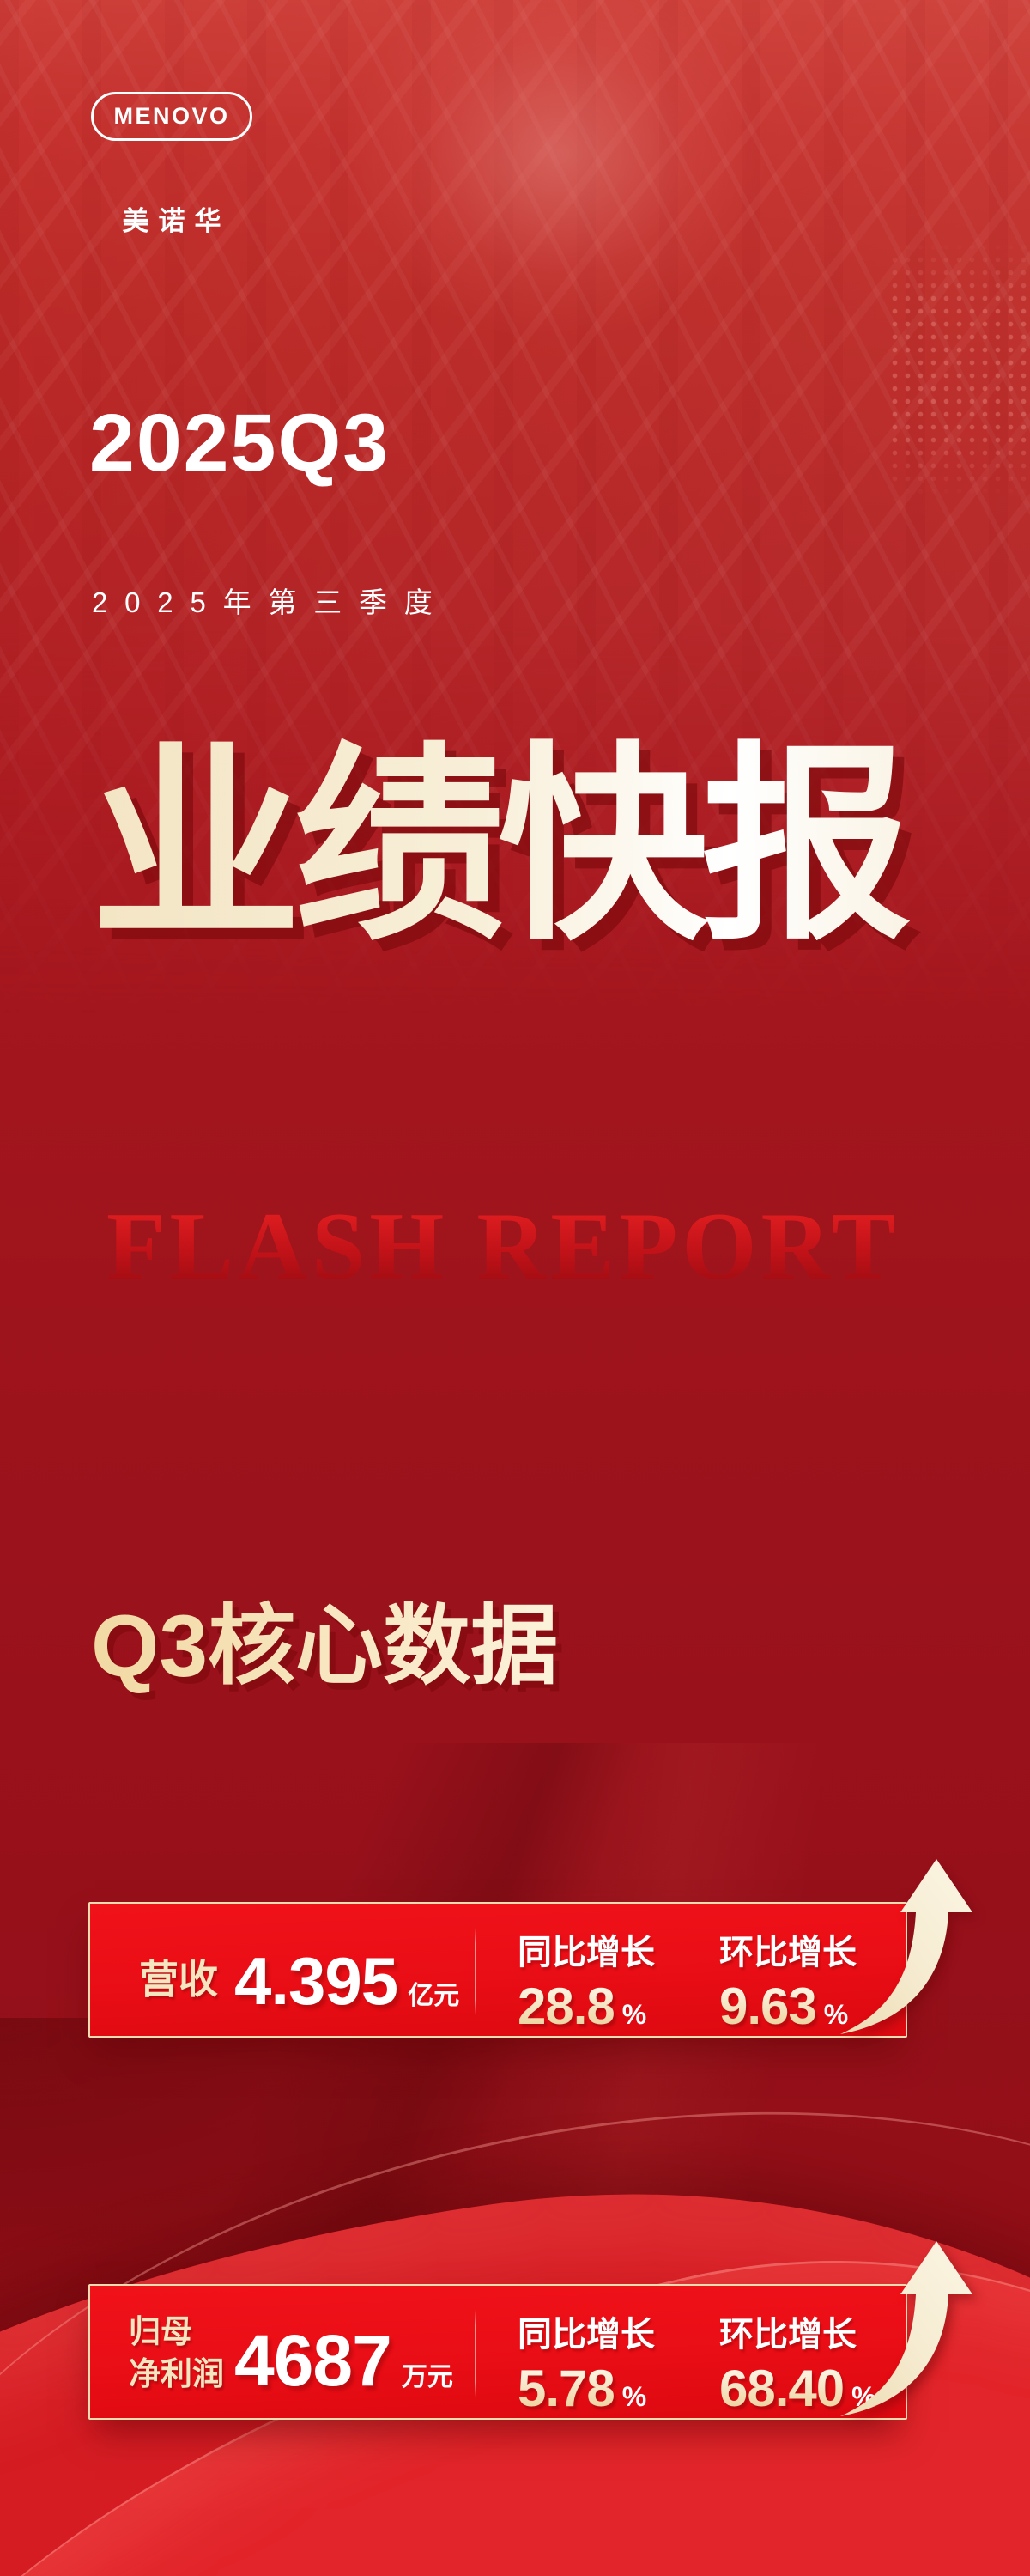  Describe the element at coordinates (586, 2366) in the screenshot. I see `yoy-growth: 同比增长 5.78%` at that location.